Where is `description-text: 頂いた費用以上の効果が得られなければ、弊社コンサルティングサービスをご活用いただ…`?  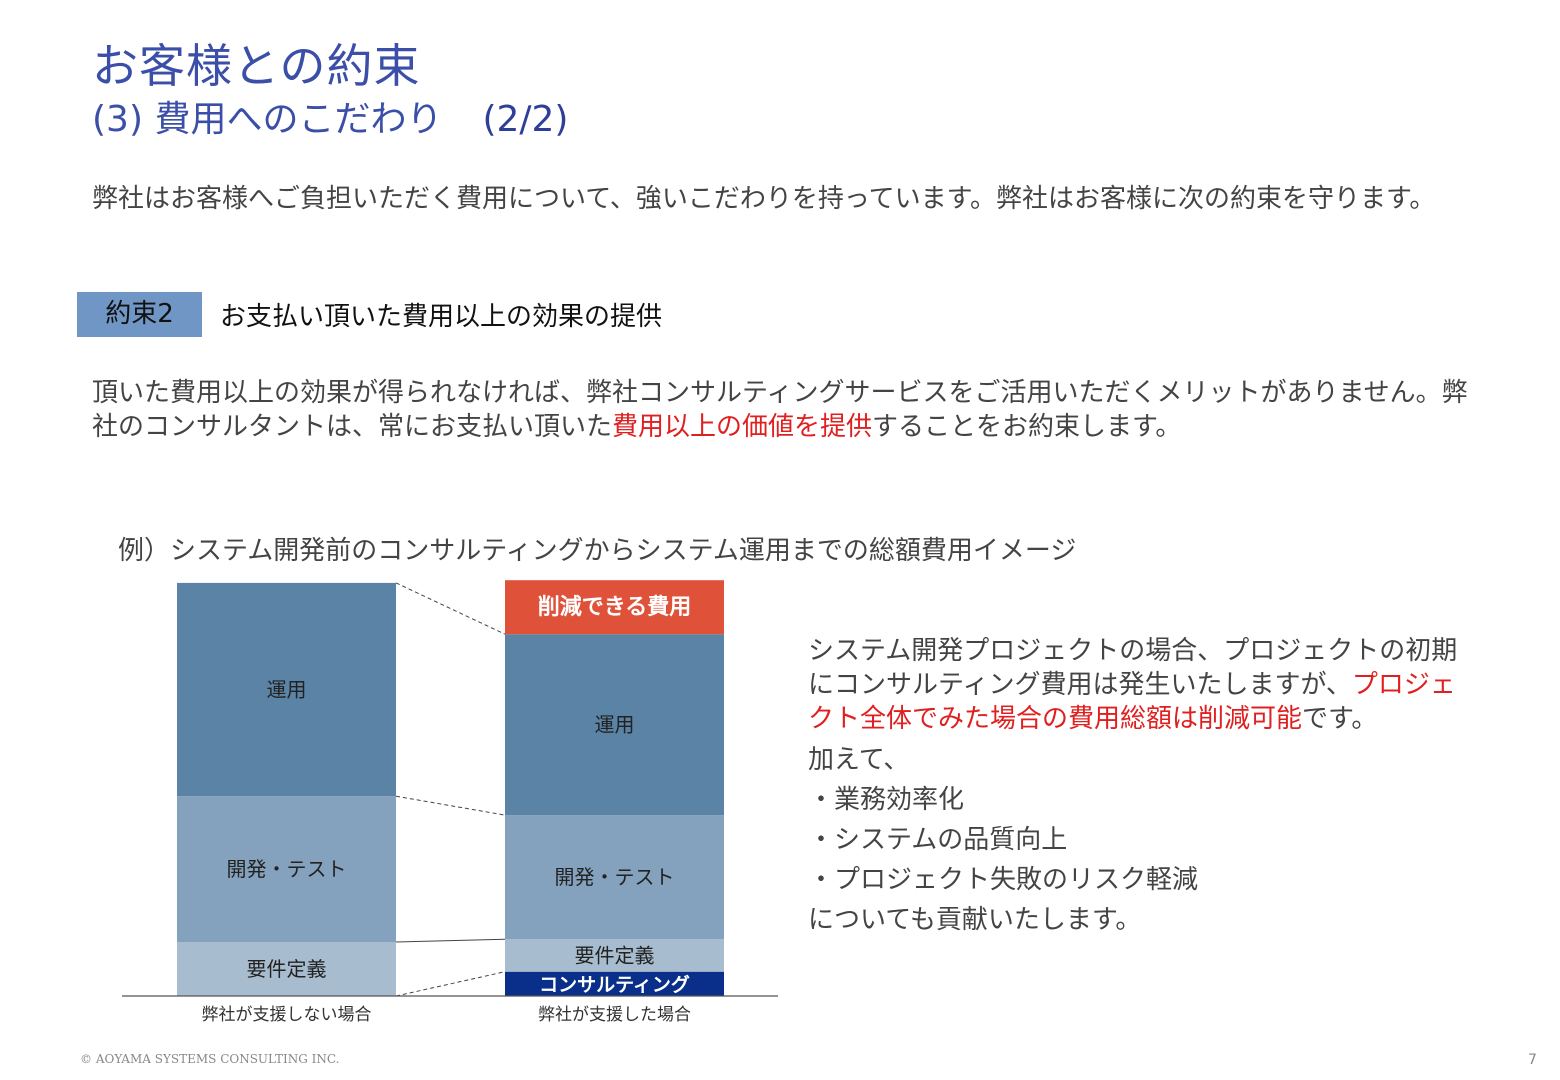 description-text: 頂いた費用以上の効果が得られなければ、弊社コンサルティングサービスをご活用いただ… is located at coordinates (792, 410).